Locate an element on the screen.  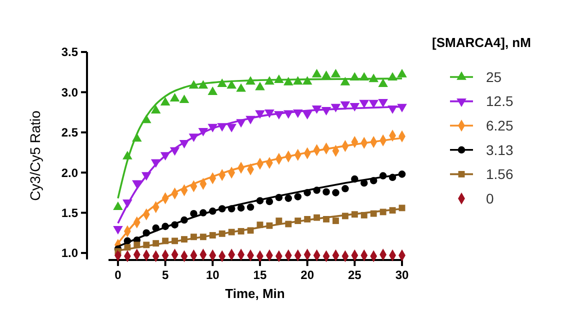
y-tick-label: 2.5 is located at coordinates (69, 133).